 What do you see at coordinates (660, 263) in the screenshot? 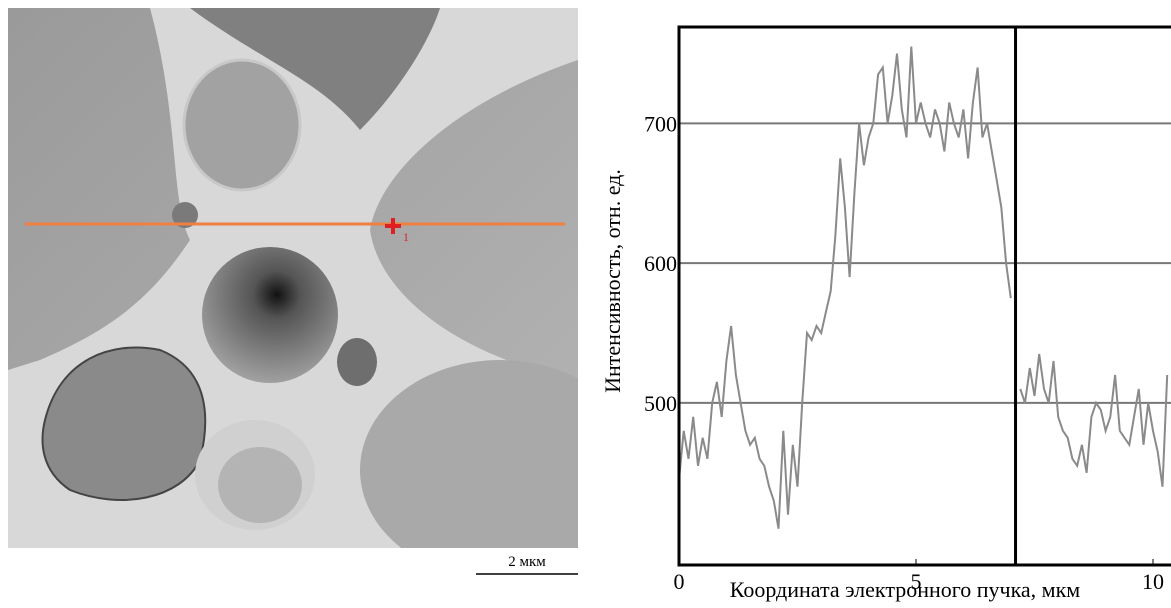
I see `y-tick-label: 600` at bounding box center [660, 263].